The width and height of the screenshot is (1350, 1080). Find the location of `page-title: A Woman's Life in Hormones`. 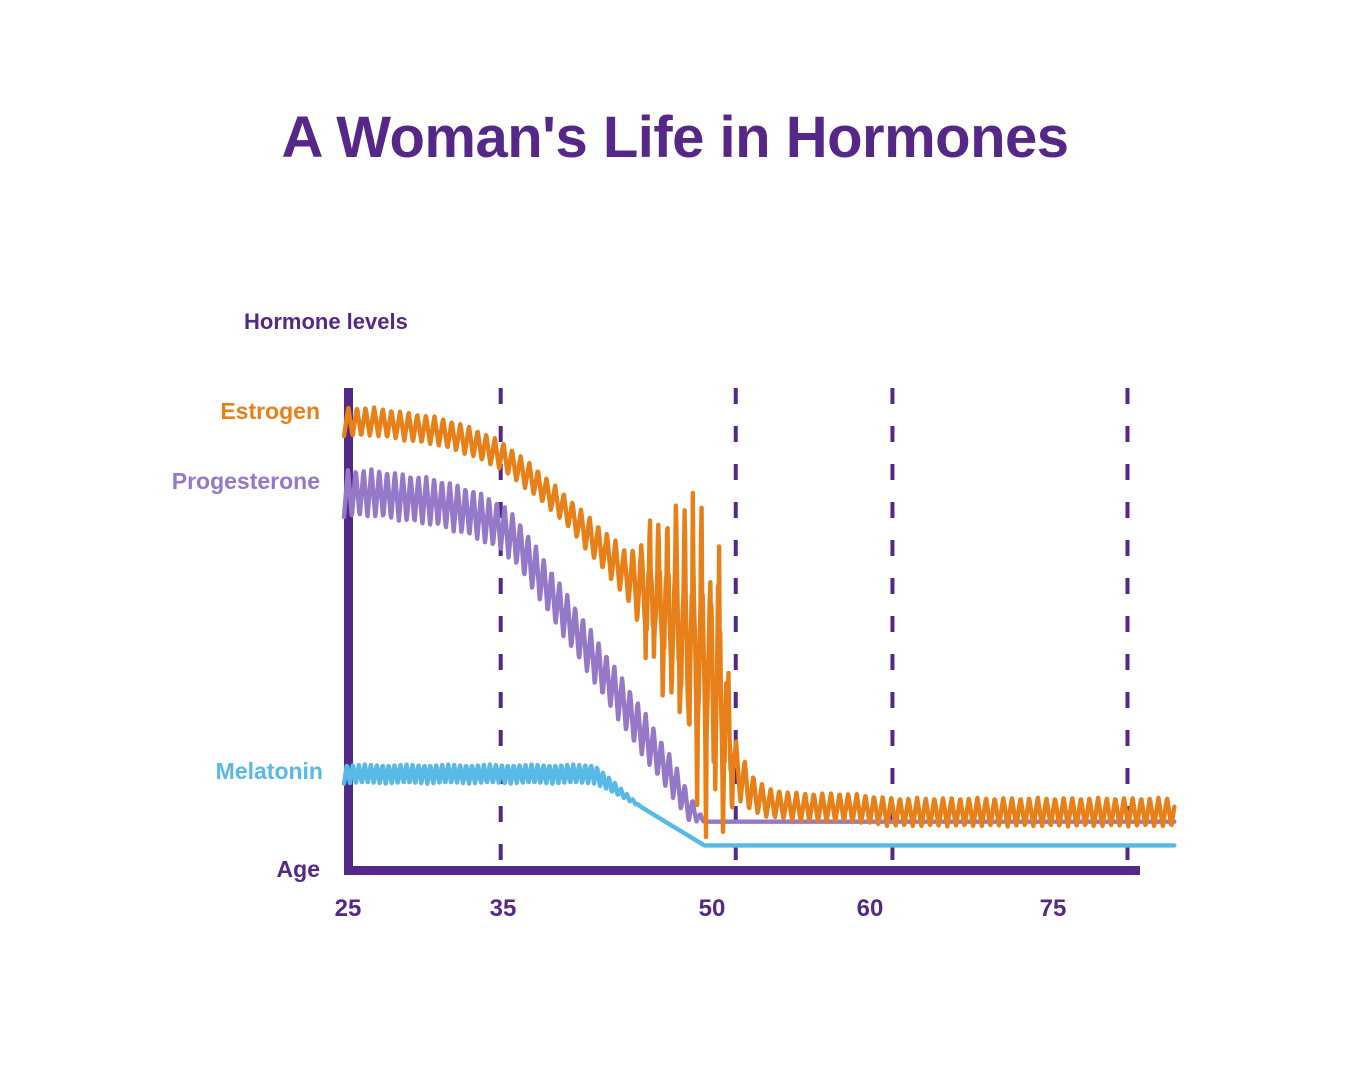

page-title: A Woman's Life in Hormones is located at coordinates (675, 137).